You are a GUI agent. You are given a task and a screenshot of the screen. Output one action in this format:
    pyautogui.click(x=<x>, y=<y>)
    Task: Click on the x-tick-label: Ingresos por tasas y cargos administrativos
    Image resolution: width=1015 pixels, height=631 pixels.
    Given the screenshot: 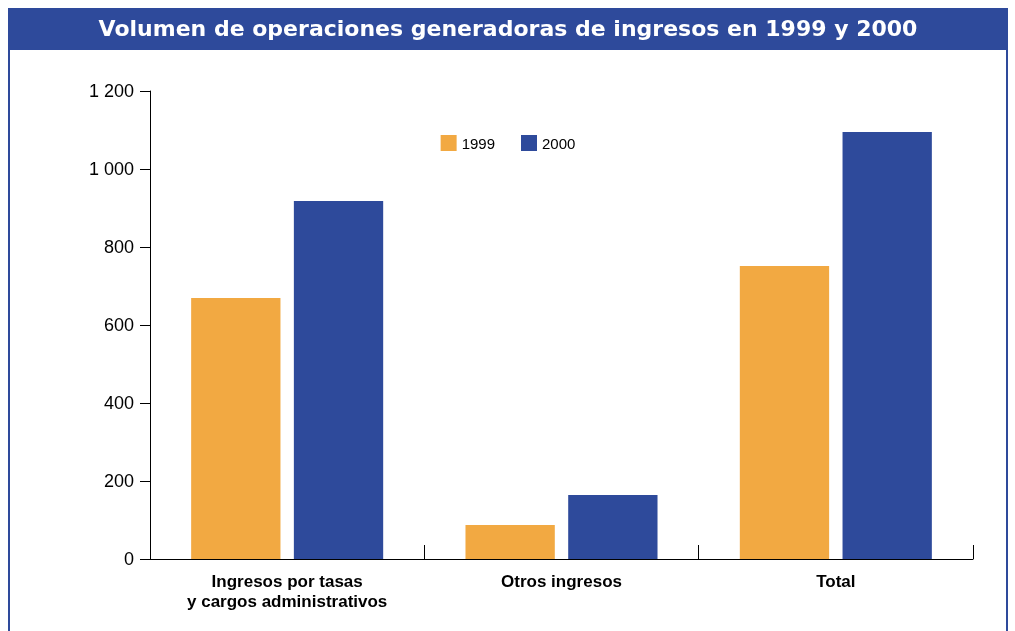 What is the action you would take?
    pyautogui.click(x=287, y=591)
    